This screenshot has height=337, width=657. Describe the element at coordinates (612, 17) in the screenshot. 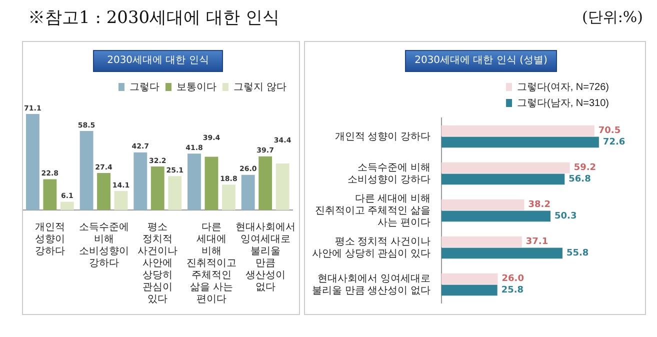

I see `text: (단위:%)` at that location.